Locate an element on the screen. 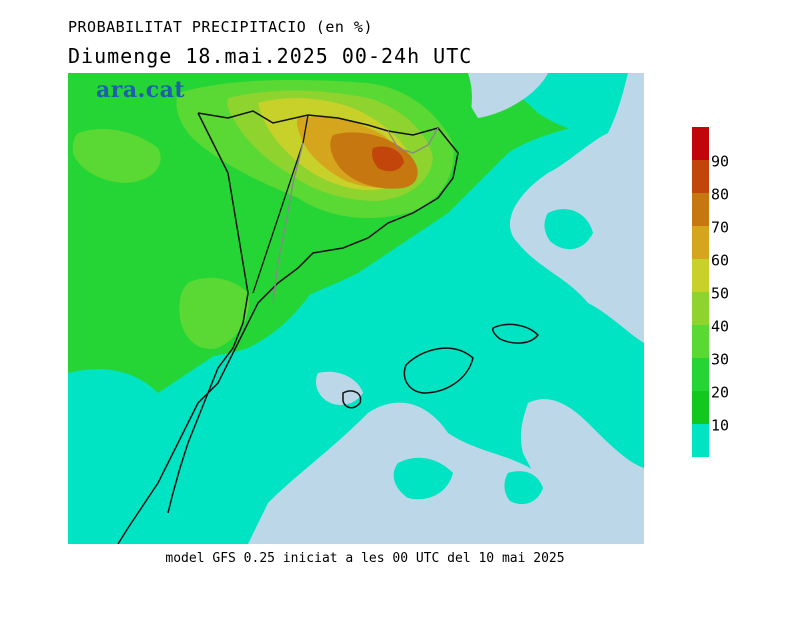 The width and height of the screenshot is (800, 617). legend-label: 90 is located at coordinates (720, 161).